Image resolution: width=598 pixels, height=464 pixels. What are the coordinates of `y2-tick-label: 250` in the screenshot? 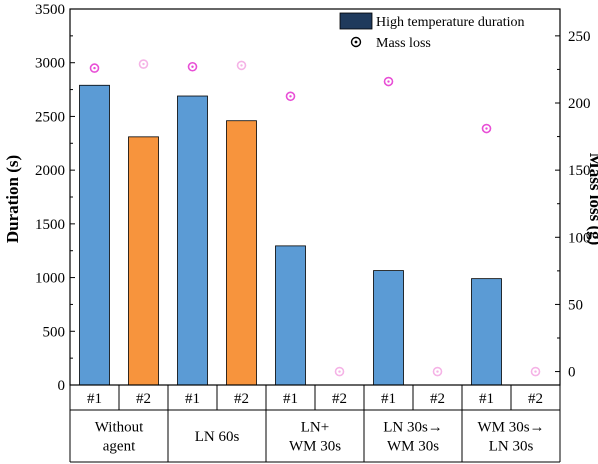 It's located at (579, 37).